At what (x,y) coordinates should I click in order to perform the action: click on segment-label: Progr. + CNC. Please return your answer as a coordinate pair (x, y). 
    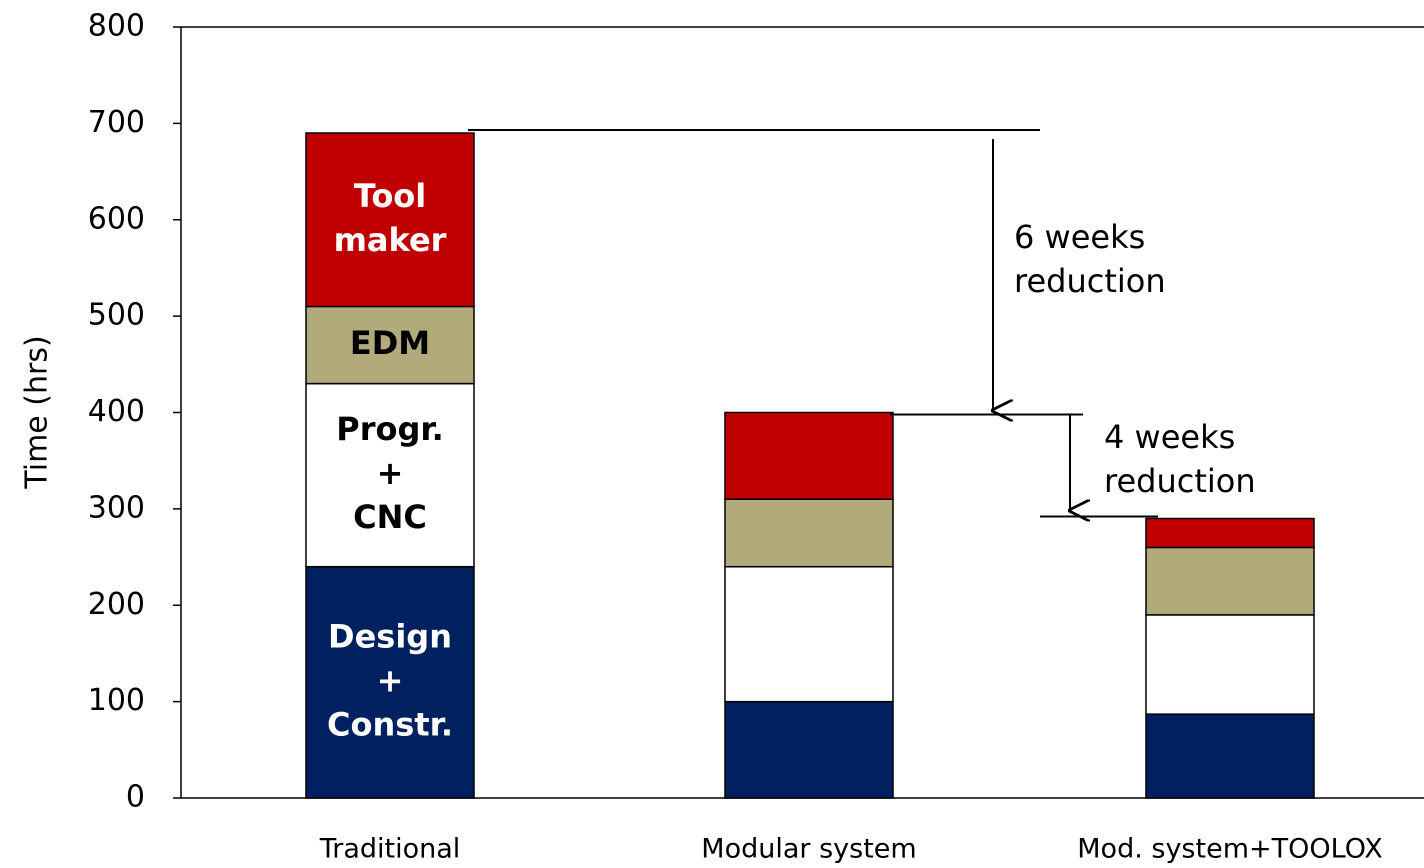
    Looking at the image, I should click on (390, 473).